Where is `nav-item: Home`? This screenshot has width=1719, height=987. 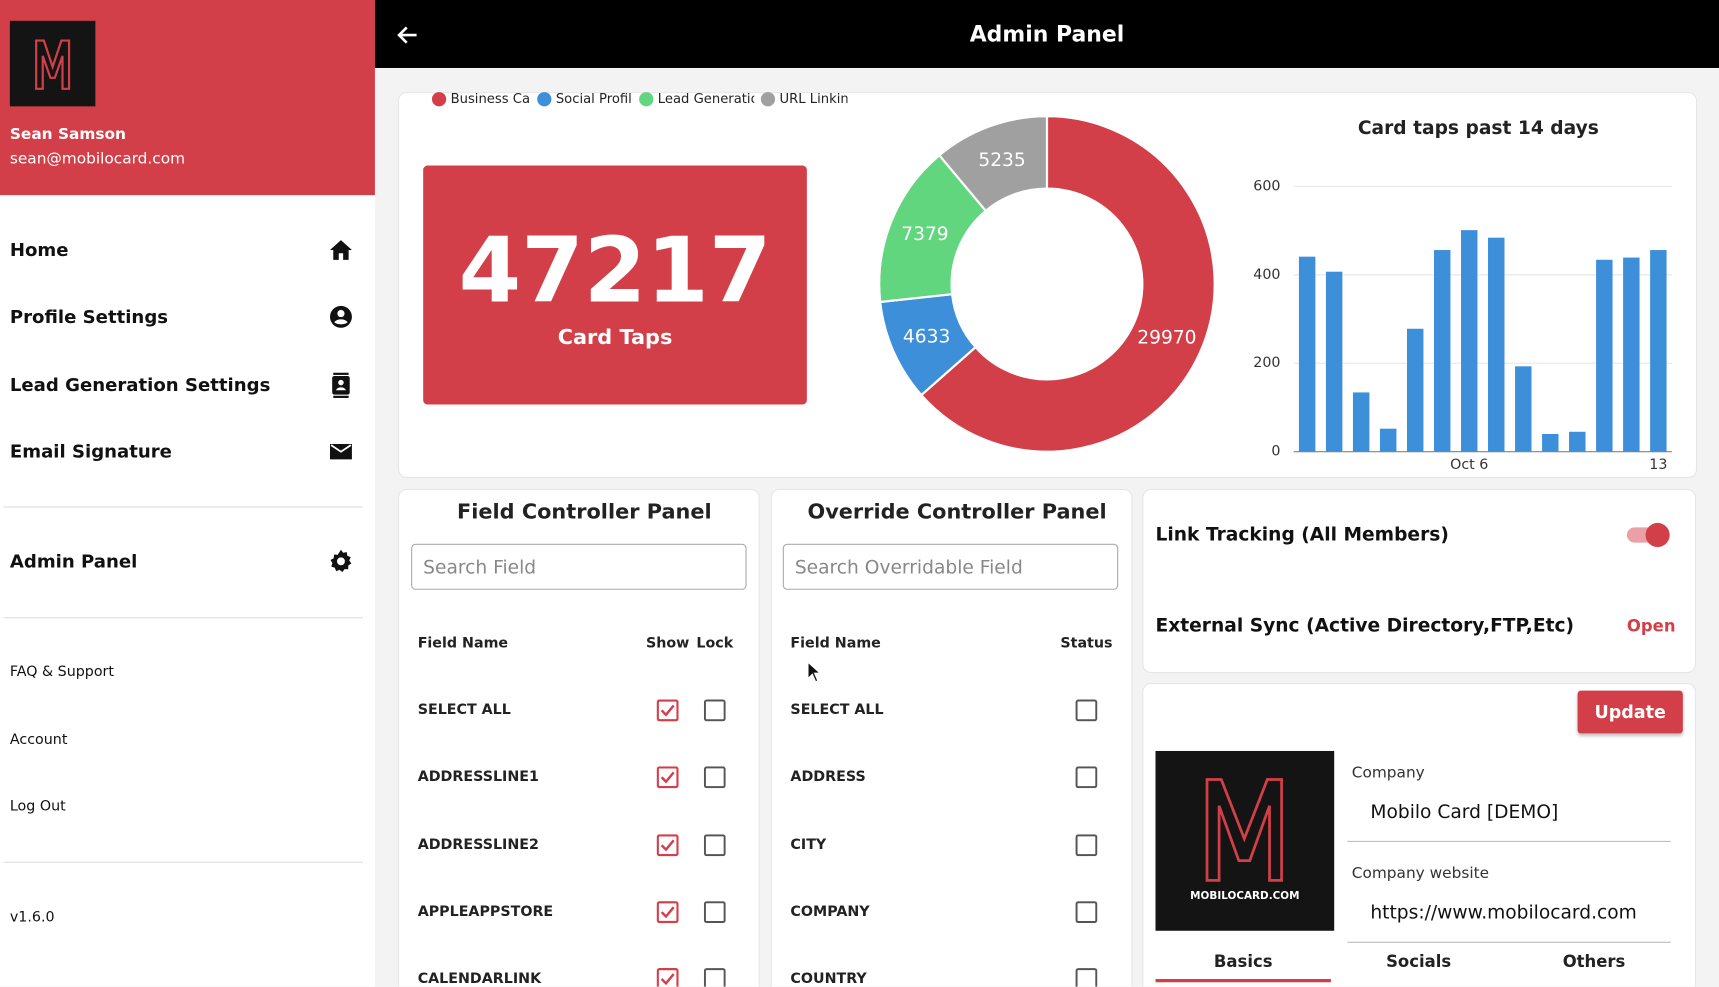 nav-item: Home is located at coordinates (39, 250).